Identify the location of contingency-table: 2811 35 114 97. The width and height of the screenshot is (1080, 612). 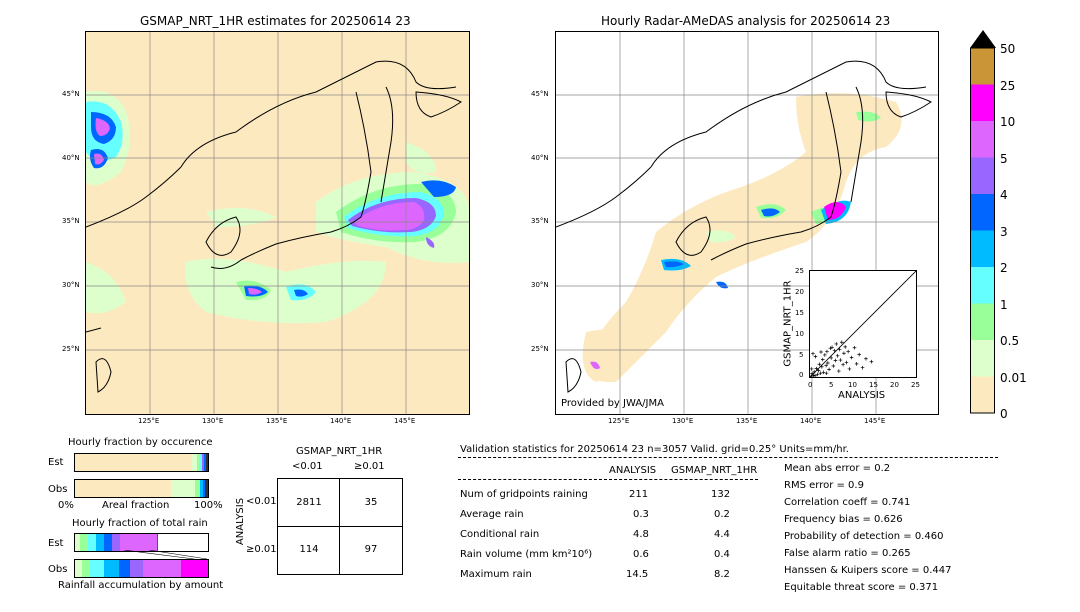
(340, 526).